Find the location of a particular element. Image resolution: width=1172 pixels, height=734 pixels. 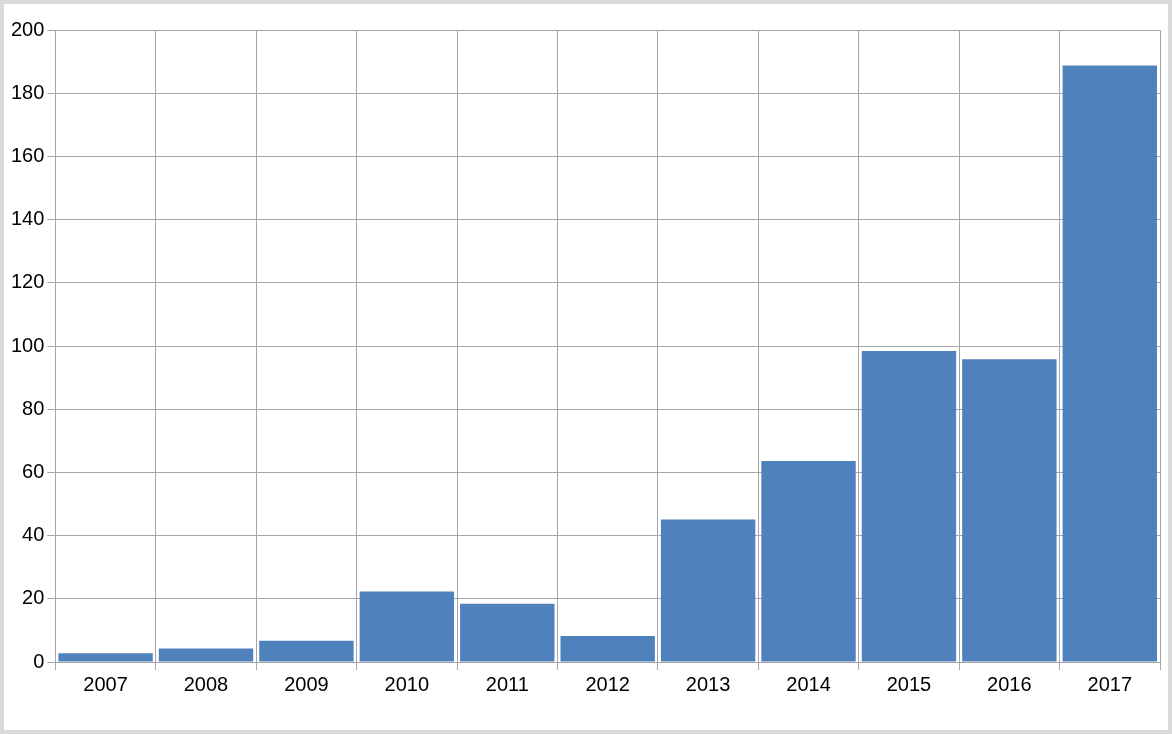

x-tick-label: 2013 is located at coordinates (708, 683).